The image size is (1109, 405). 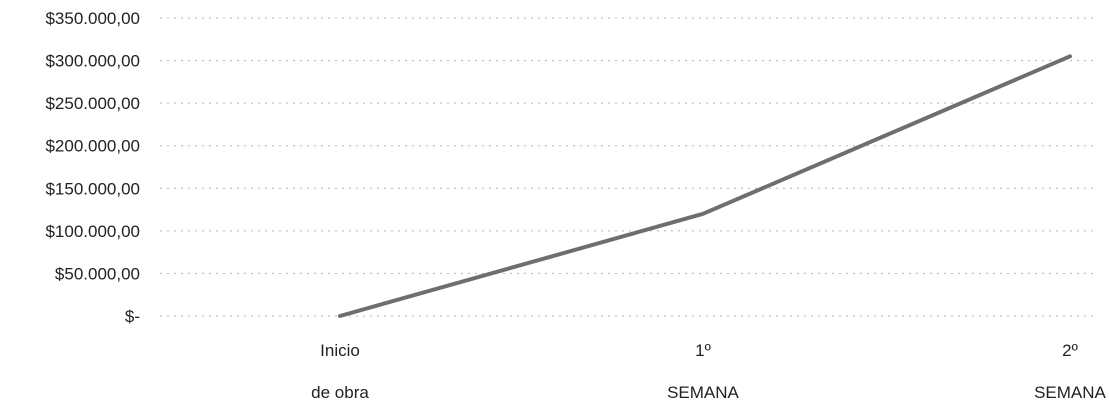 What do you see at coordinates (92, 61) in the screenshot?
I see `y-tick-label: $300.000,00` at bounding box center [92, 61].